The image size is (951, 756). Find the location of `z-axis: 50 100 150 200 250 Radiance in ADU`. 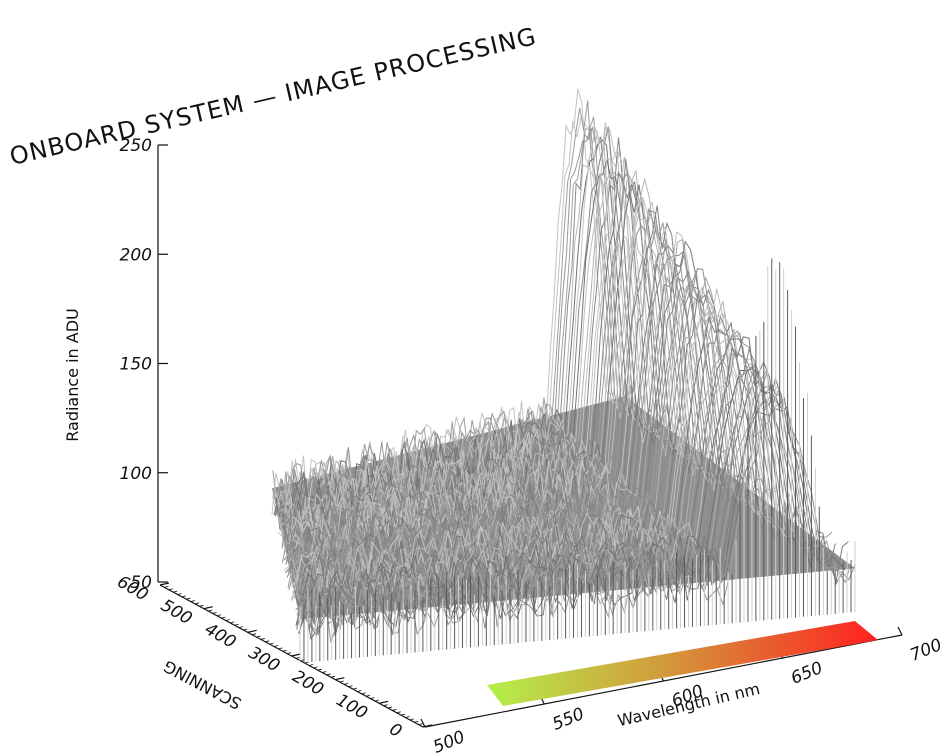

z-axis: 50 100 150 200 250 Radiance in ADU is located at coordinates (115, 364).